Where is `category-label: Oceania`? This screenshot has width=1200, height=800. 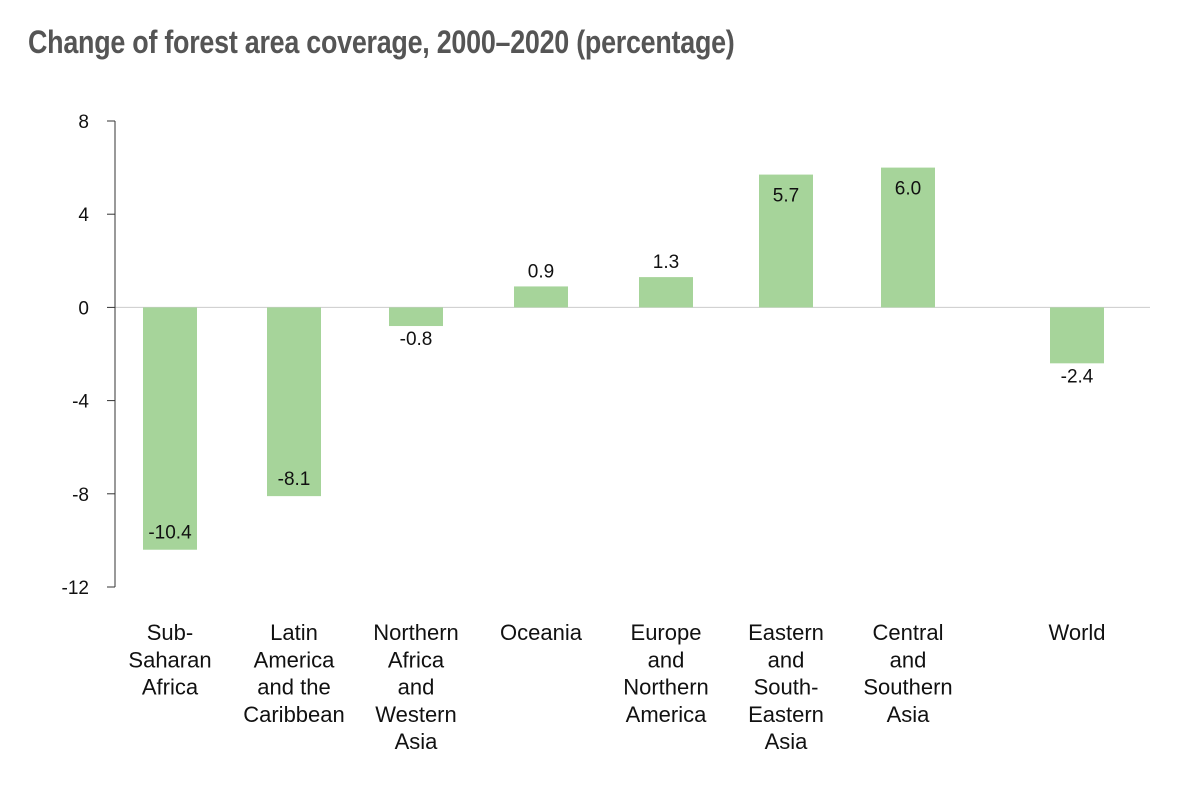 category-label: Oceania is located at coordinates (541, 632).